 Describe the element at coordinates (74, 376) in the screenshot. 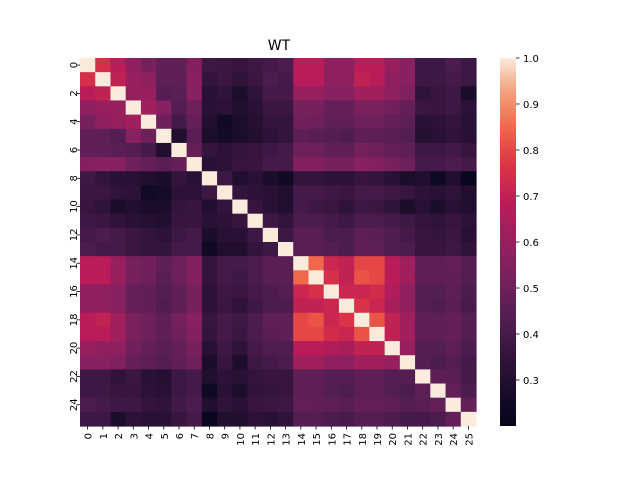

I see `y-tick-label: 22` at that location.